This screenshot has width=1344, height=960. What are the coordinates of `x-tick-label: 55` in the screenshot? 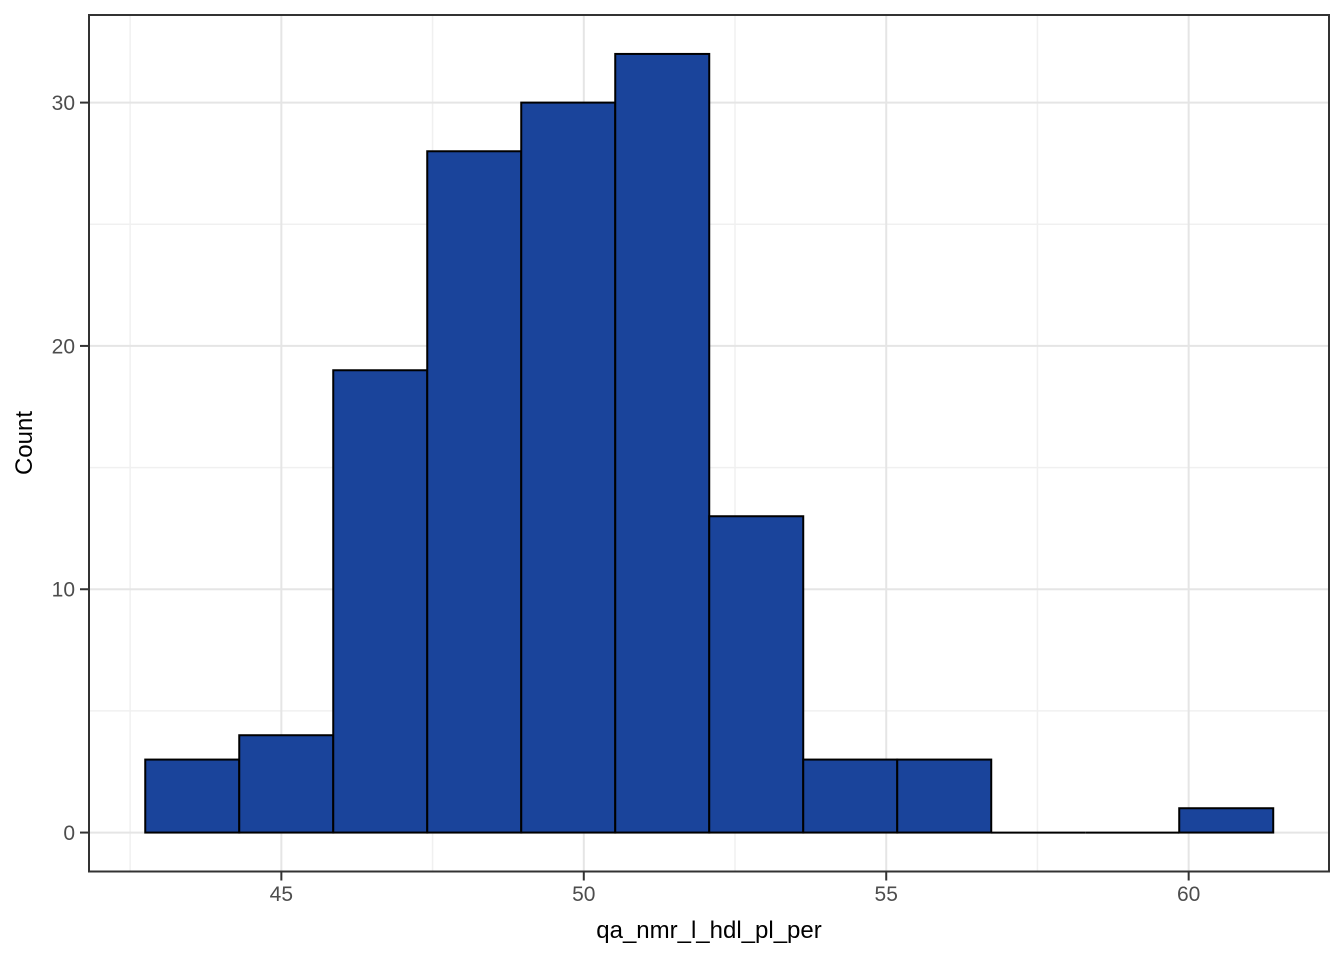 It's located at (886, 894).